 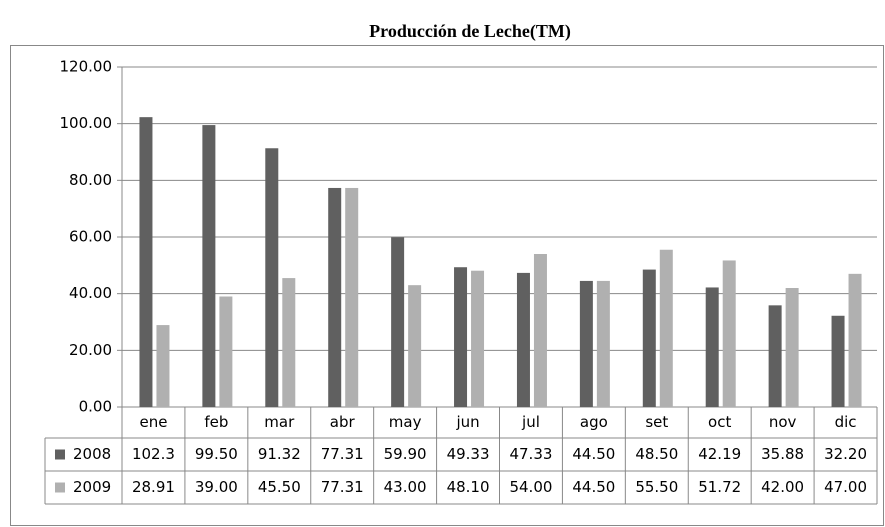 I want to click on legend-label: 2009, so click(x=92, y=487).